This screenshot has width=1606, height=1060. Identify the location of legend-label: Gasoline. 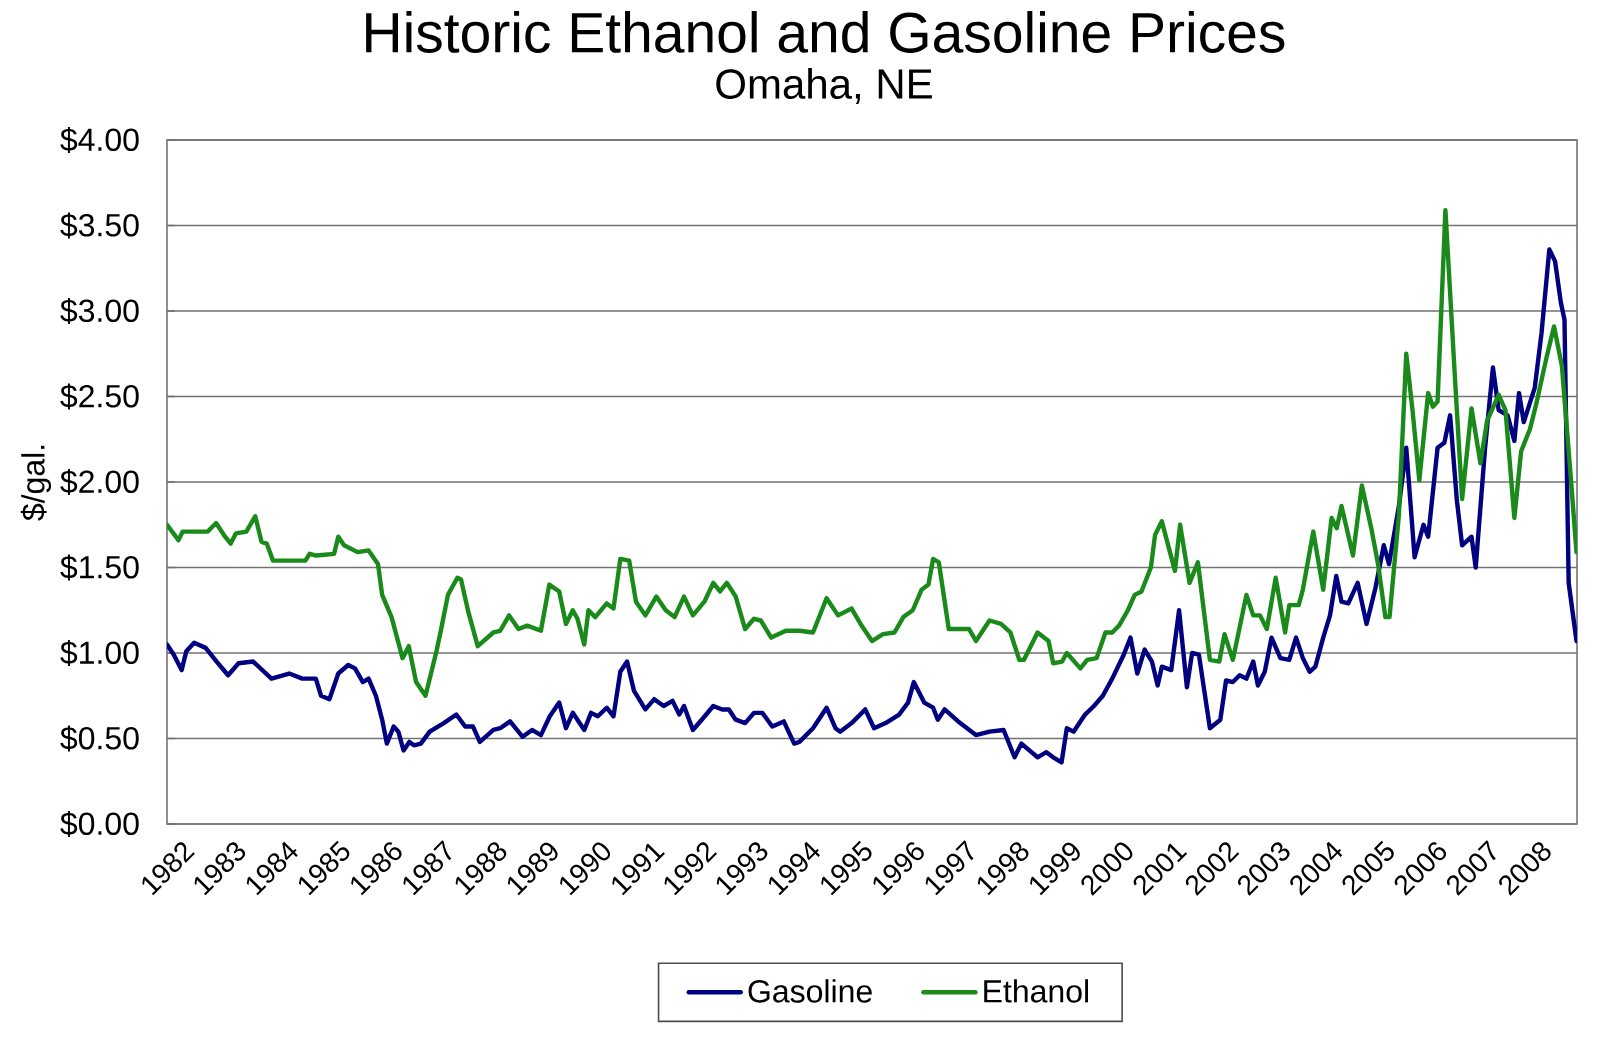
(810, 991).